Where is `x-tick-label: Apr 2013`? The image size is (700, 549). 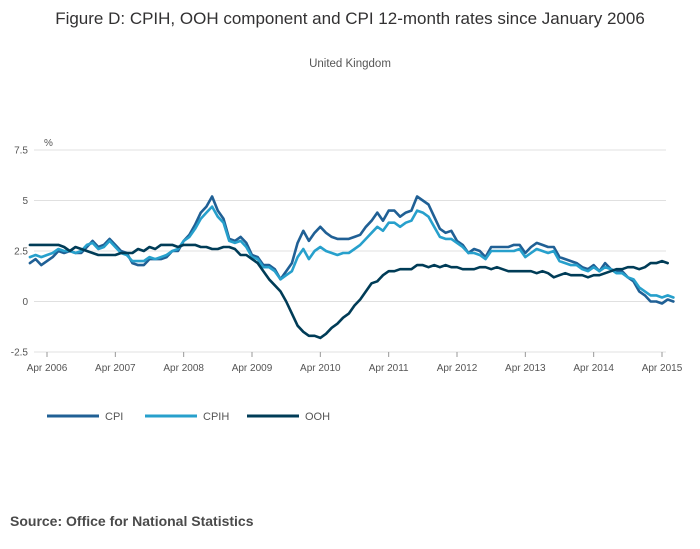
x-tick-label: Apr 2013 is located at coordinates (525, 368).